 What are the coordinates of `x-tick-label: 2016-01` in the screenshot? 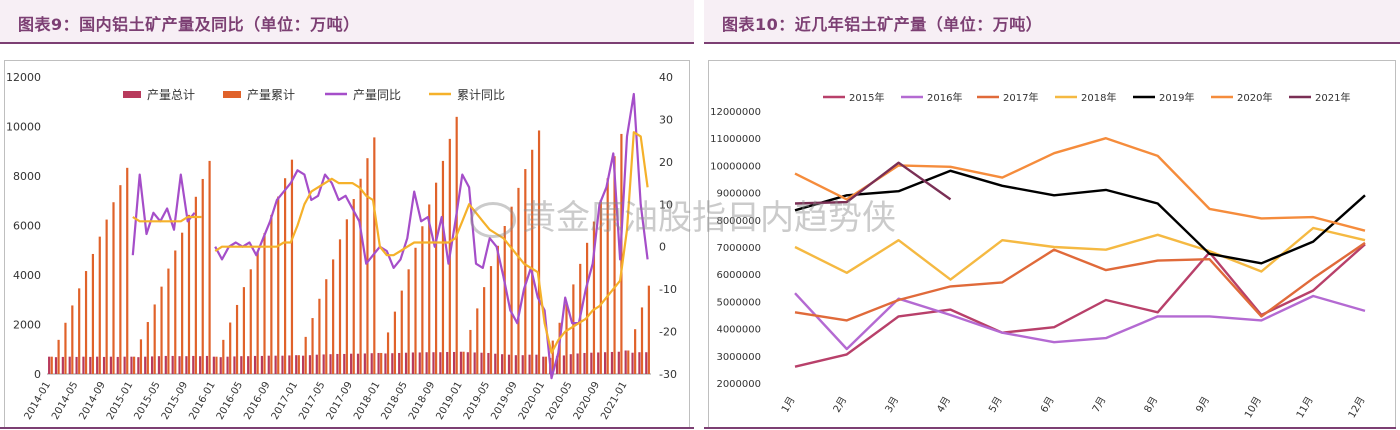 It's located at (202, 401).